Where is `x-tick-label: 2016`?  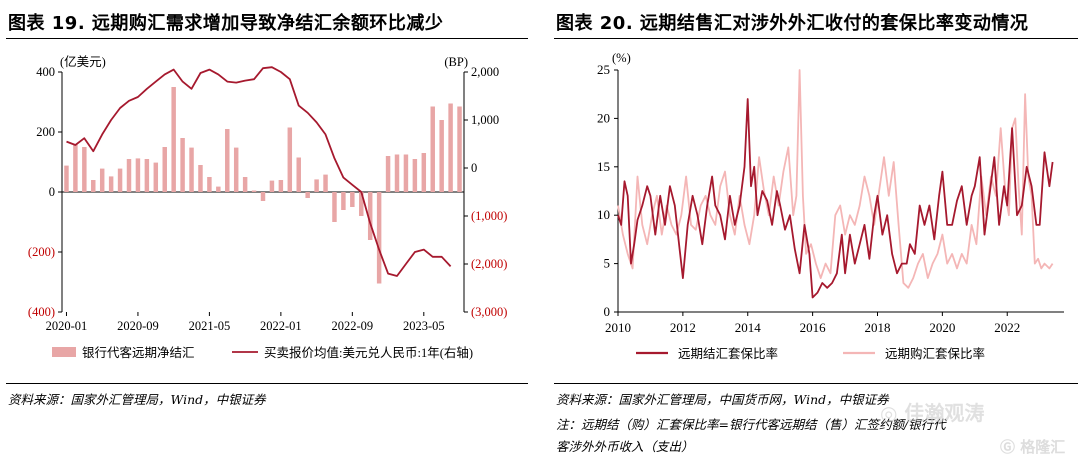 x-tick-label: 2016 is located at coordinates (813, 327).